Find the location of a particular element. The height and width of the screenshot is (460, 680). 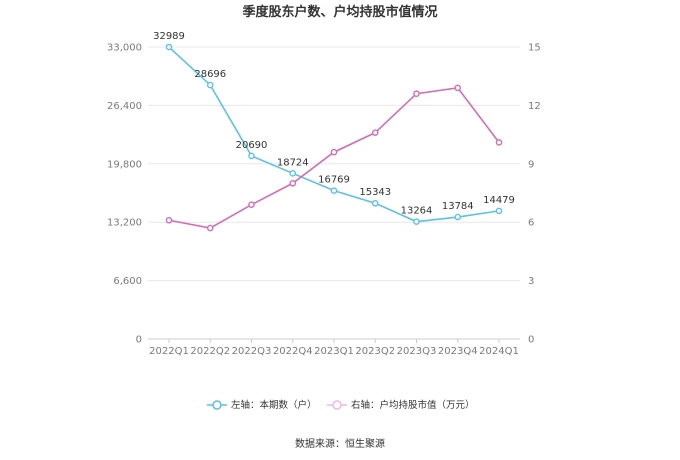

x-tick-label: 2022Q1 is located at coordinates (169, 351).